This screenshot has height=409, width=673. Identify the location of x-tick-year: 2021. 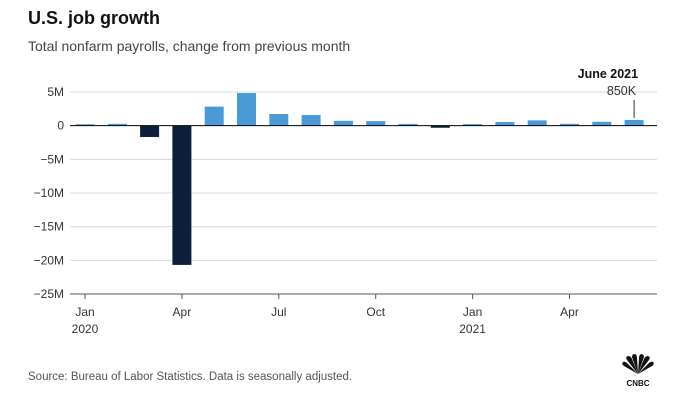
(472, 329).